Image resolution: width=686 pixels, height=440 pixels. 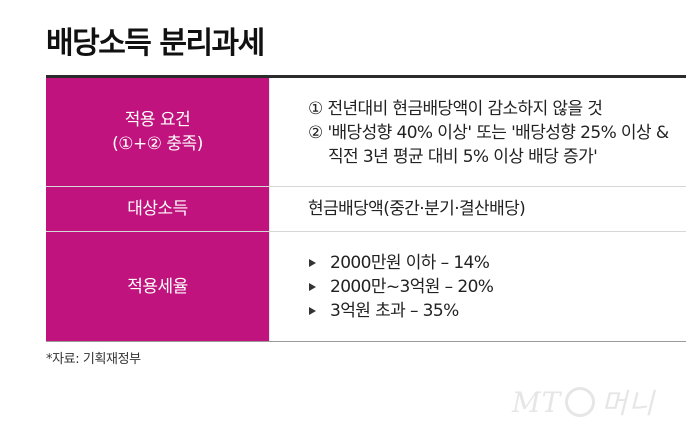 What do you see at coordinates (410, 262) in the screenshot?
I see `tax-rate-text: 2000만원 이하 – 14%` at bounding box center [410, 262].